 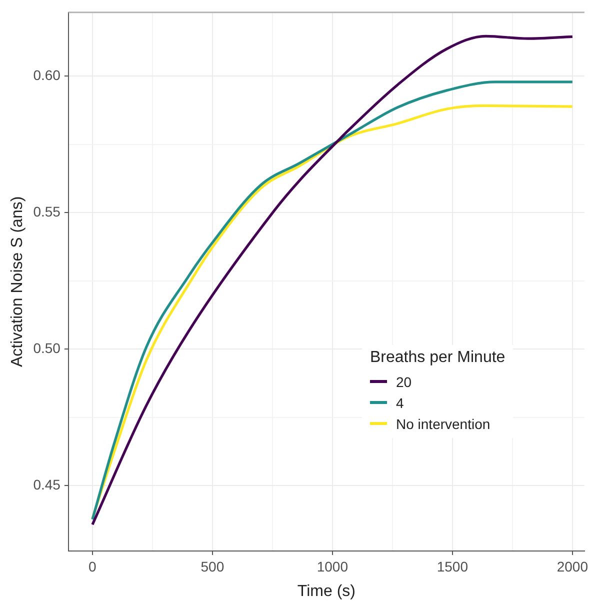 What do you see at coordinates (92, 566) in the screenshot?
I see `x-tick-label: 0` at bounding box center [92, 566].